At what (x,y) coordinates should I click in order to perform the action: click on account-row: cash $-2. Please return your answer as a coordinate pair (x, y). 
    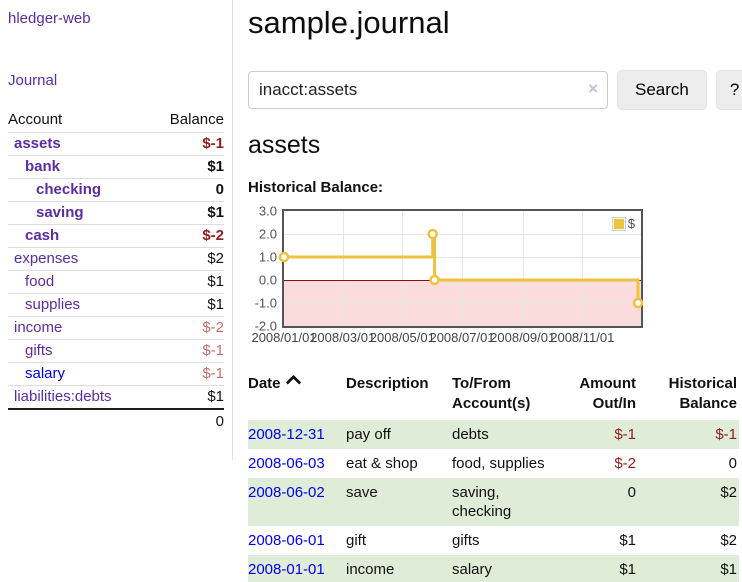
    Looking at the image, I should click on (116, 236).